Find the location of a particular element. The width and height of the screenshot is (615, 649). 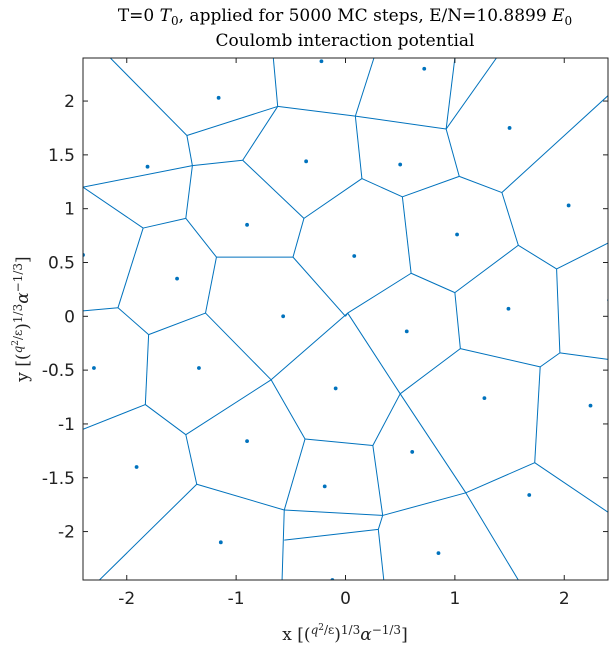

y-tick-label: -2 is located at coordinates (66, 533).